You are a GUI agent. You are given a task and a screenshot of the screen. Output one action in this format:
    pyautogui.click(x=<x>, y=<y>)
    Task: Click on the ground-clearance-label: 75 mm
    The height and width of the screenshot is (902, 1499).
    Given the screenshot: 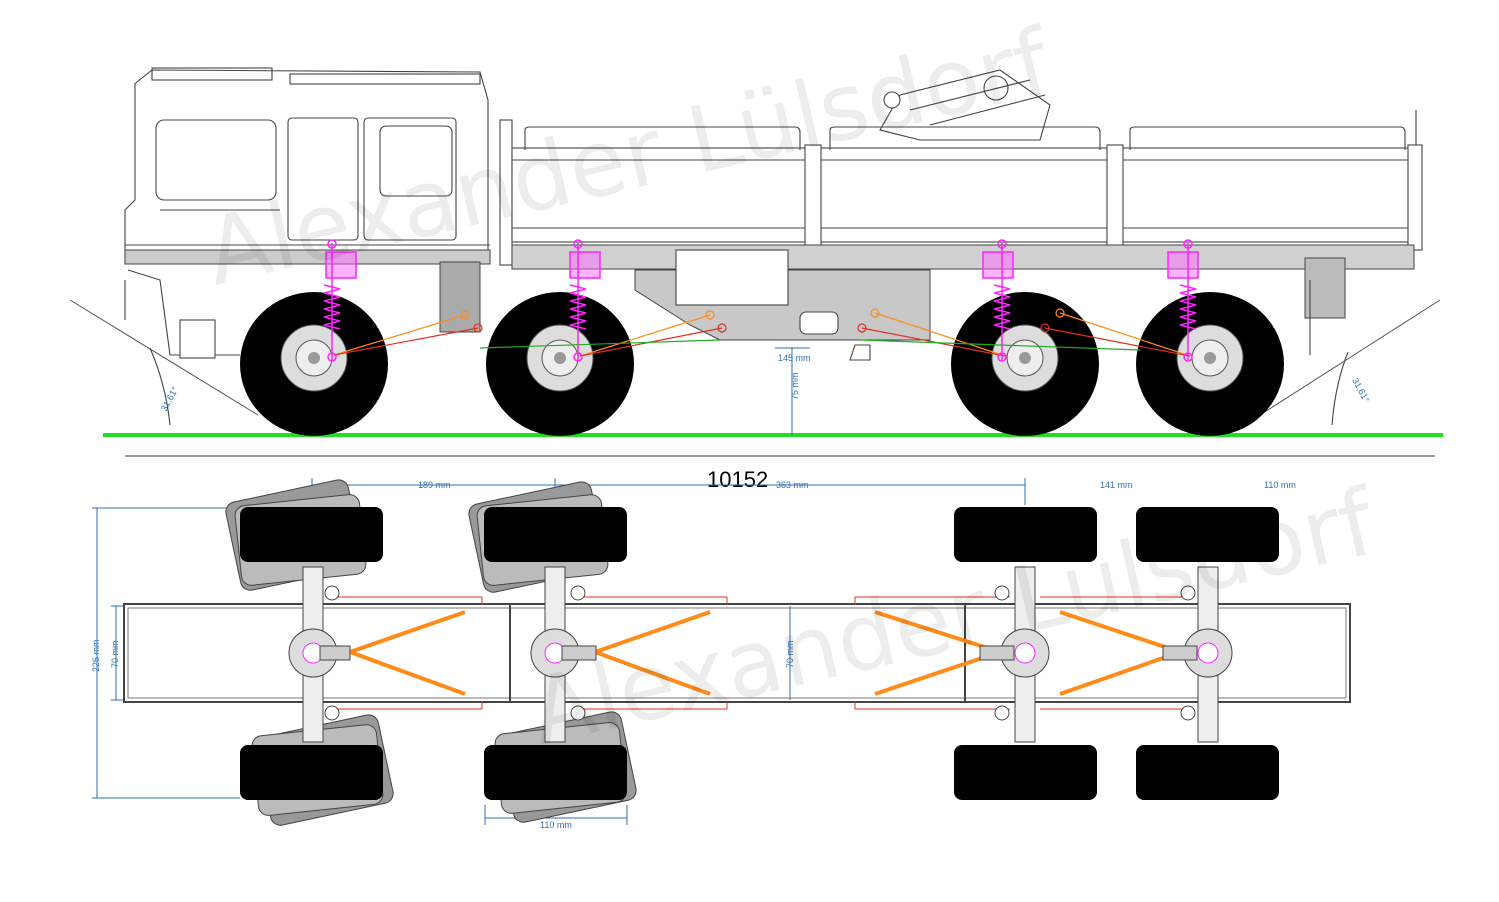 What is the action you would take?
    pyautogui.click(x=795, y=386)
    